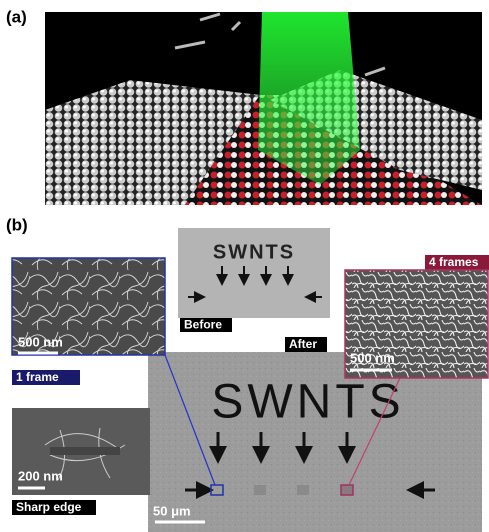 The height and width of the screenshot is (532, 489). What do you see at coordinates (37, 377) in the screenshot?
I see `one-frame-label: 1 frame` at bounding box center [37, 377].